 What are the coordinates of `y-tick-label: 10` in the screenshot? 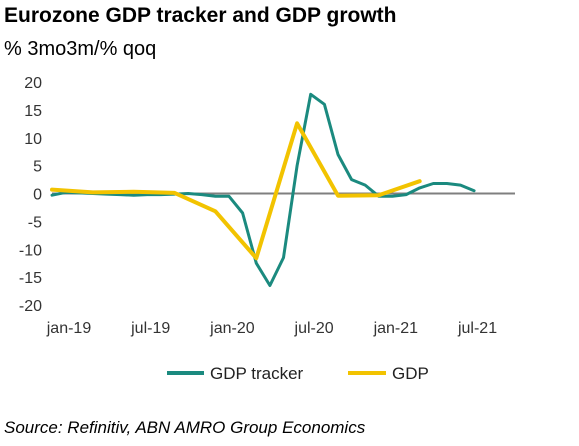 It's located at (33, 139).